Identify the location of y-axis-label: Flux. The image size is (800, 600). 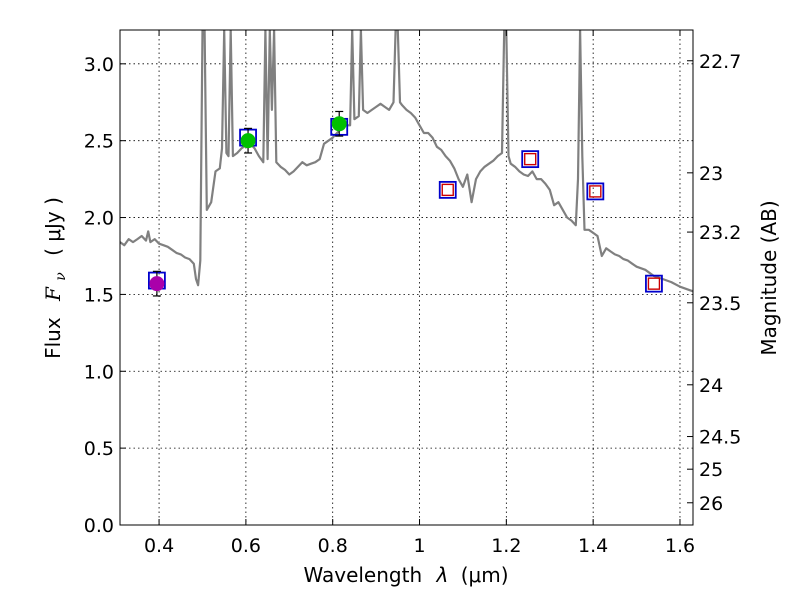
(53, 338).